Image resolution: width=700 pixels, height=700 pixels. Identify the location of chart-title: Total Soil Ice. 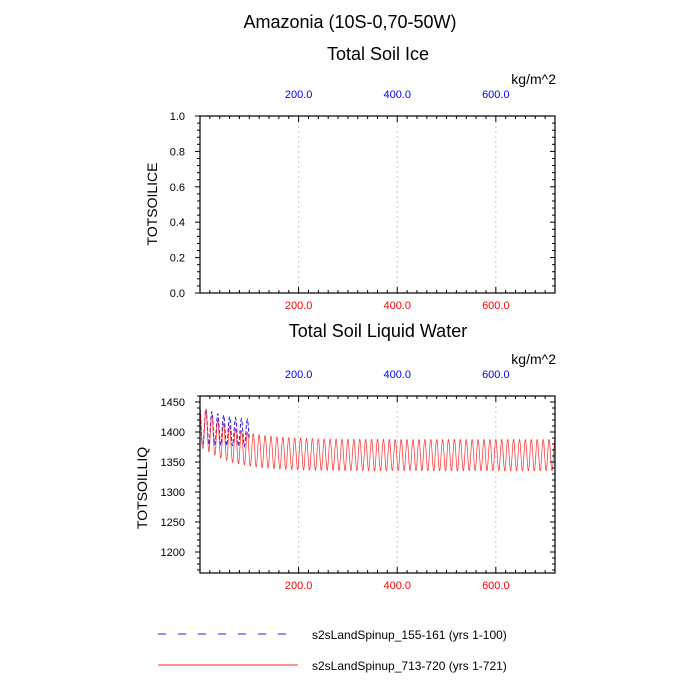
(378, 54).